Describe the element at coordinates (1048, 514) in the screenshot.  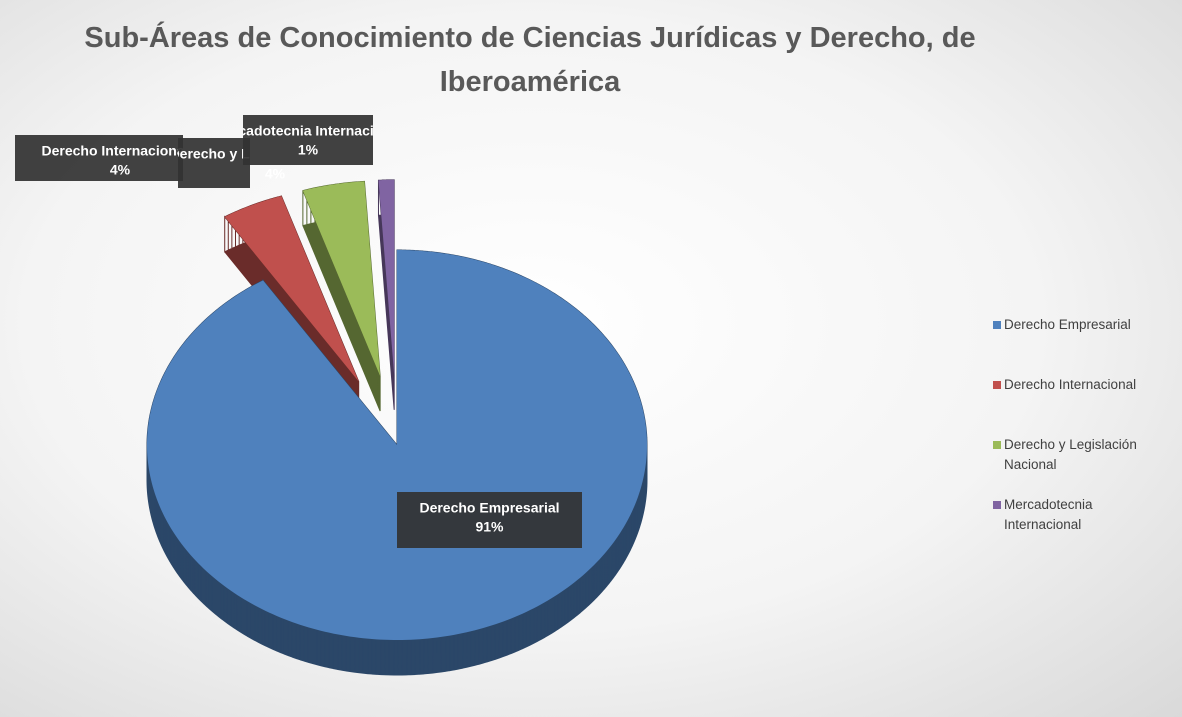
I see `legend-label: Mercadotecnia Internacional` at that location.